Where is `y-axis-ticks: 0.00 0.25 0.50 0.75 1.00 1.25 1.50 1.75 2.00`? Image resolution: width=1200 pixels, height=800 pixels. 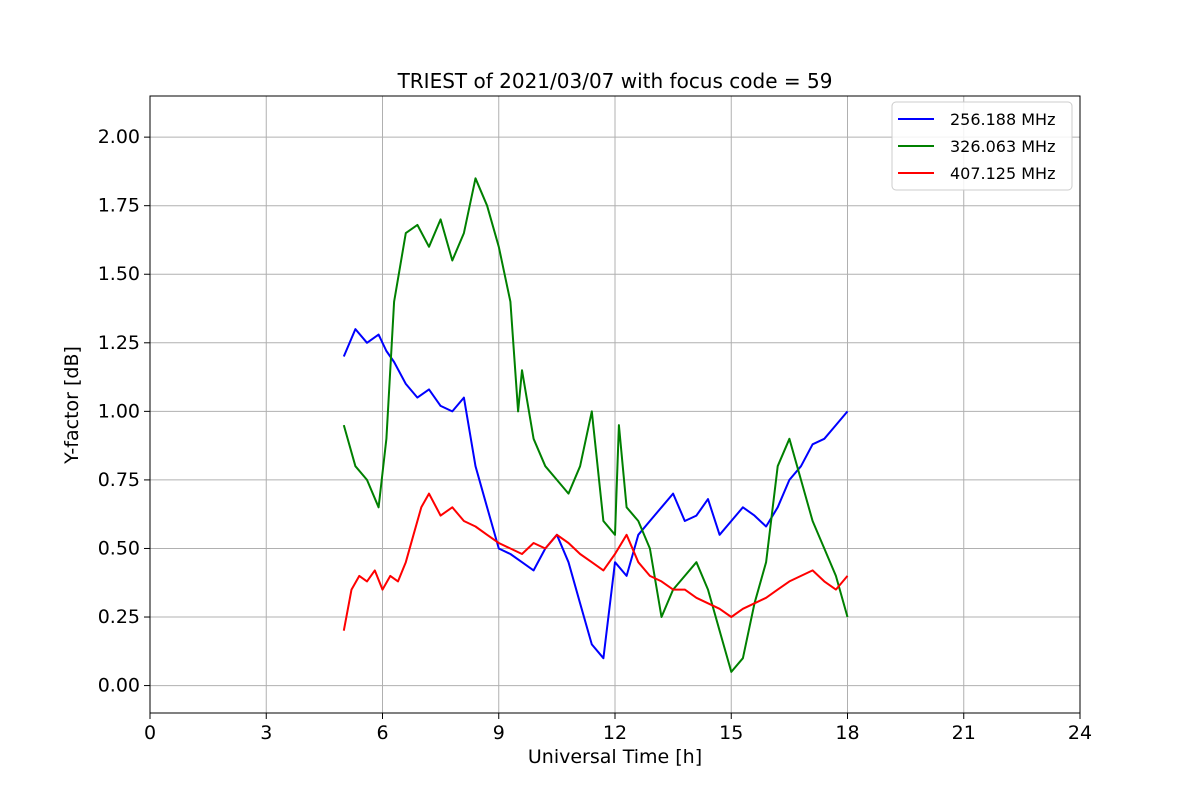 y-axis-ticks: 0.00 0.25 0.50 0.75 1.00 1.25 1.50 1.75 2.00 is located at coordinates (124, 411).